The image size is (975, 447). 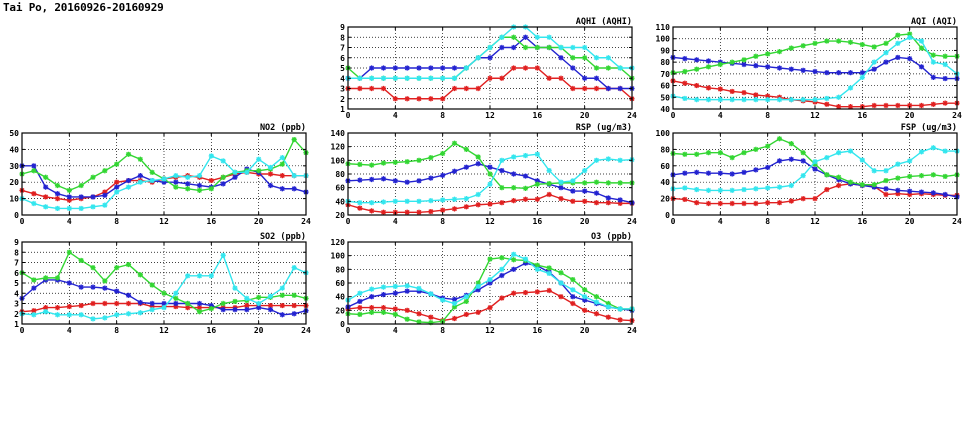 What do you see at coordinates (632, 330) in the screenshot?
I see `o3-xtick-label: 24` at bounding box center [632, 330].